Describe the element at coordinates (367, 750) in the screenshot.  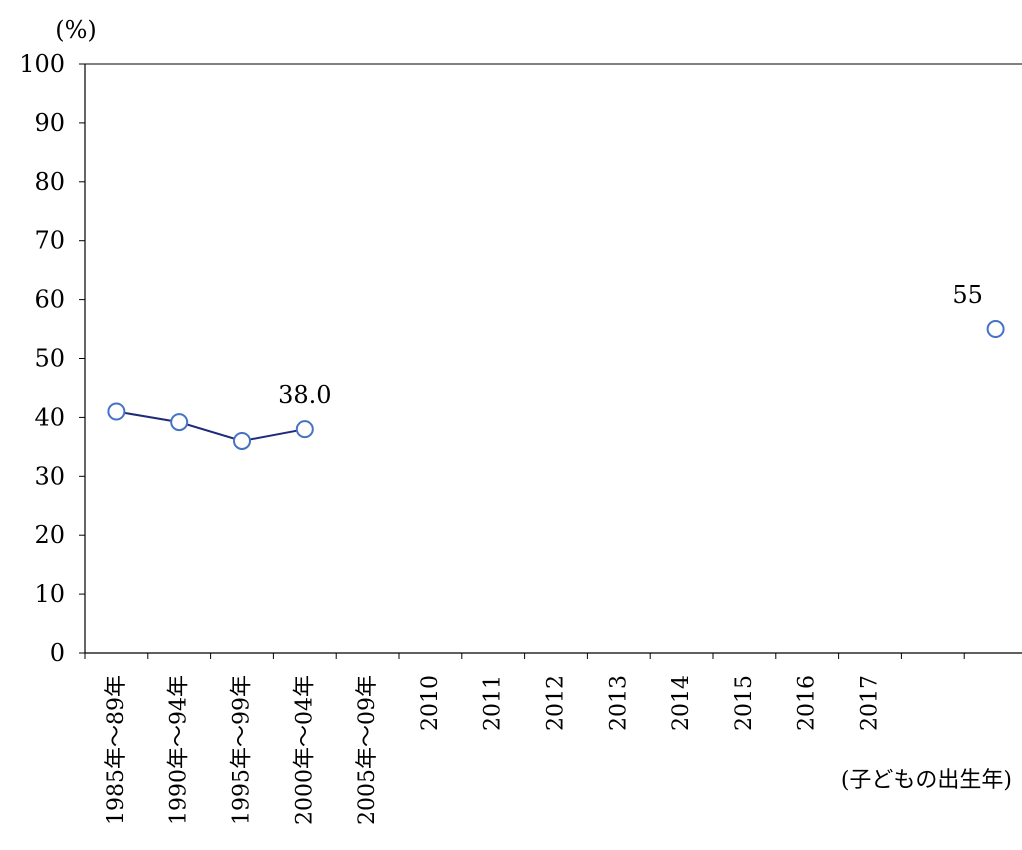
I see `x-tick-label: 2005年～09年` at that location.